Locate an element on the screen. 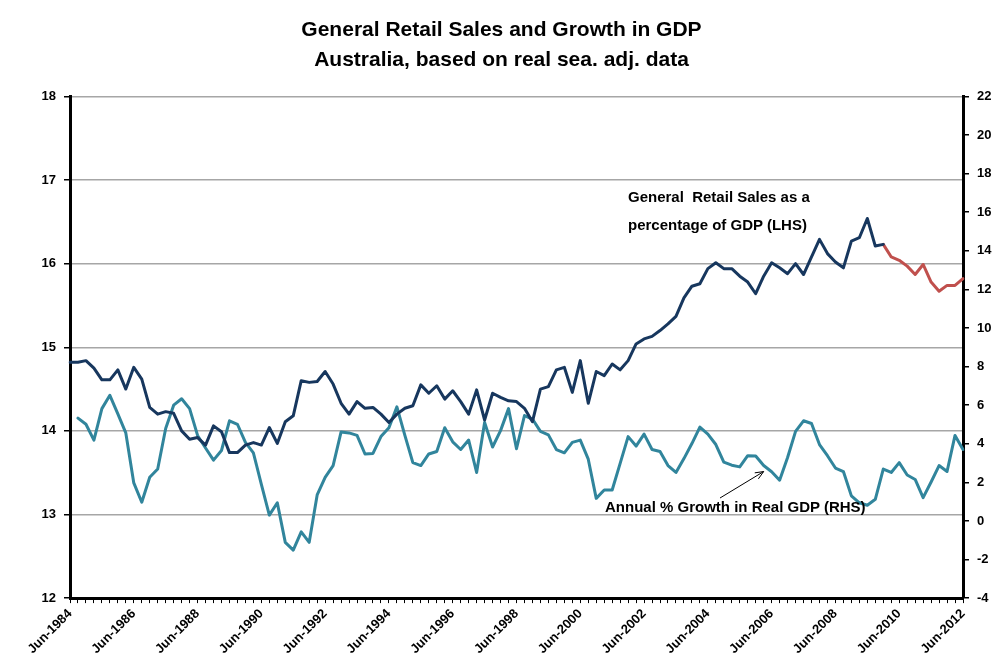 This screenshot has width=1003, height=660. y2-tick-label: 2 is located at coordinates (981, 481).